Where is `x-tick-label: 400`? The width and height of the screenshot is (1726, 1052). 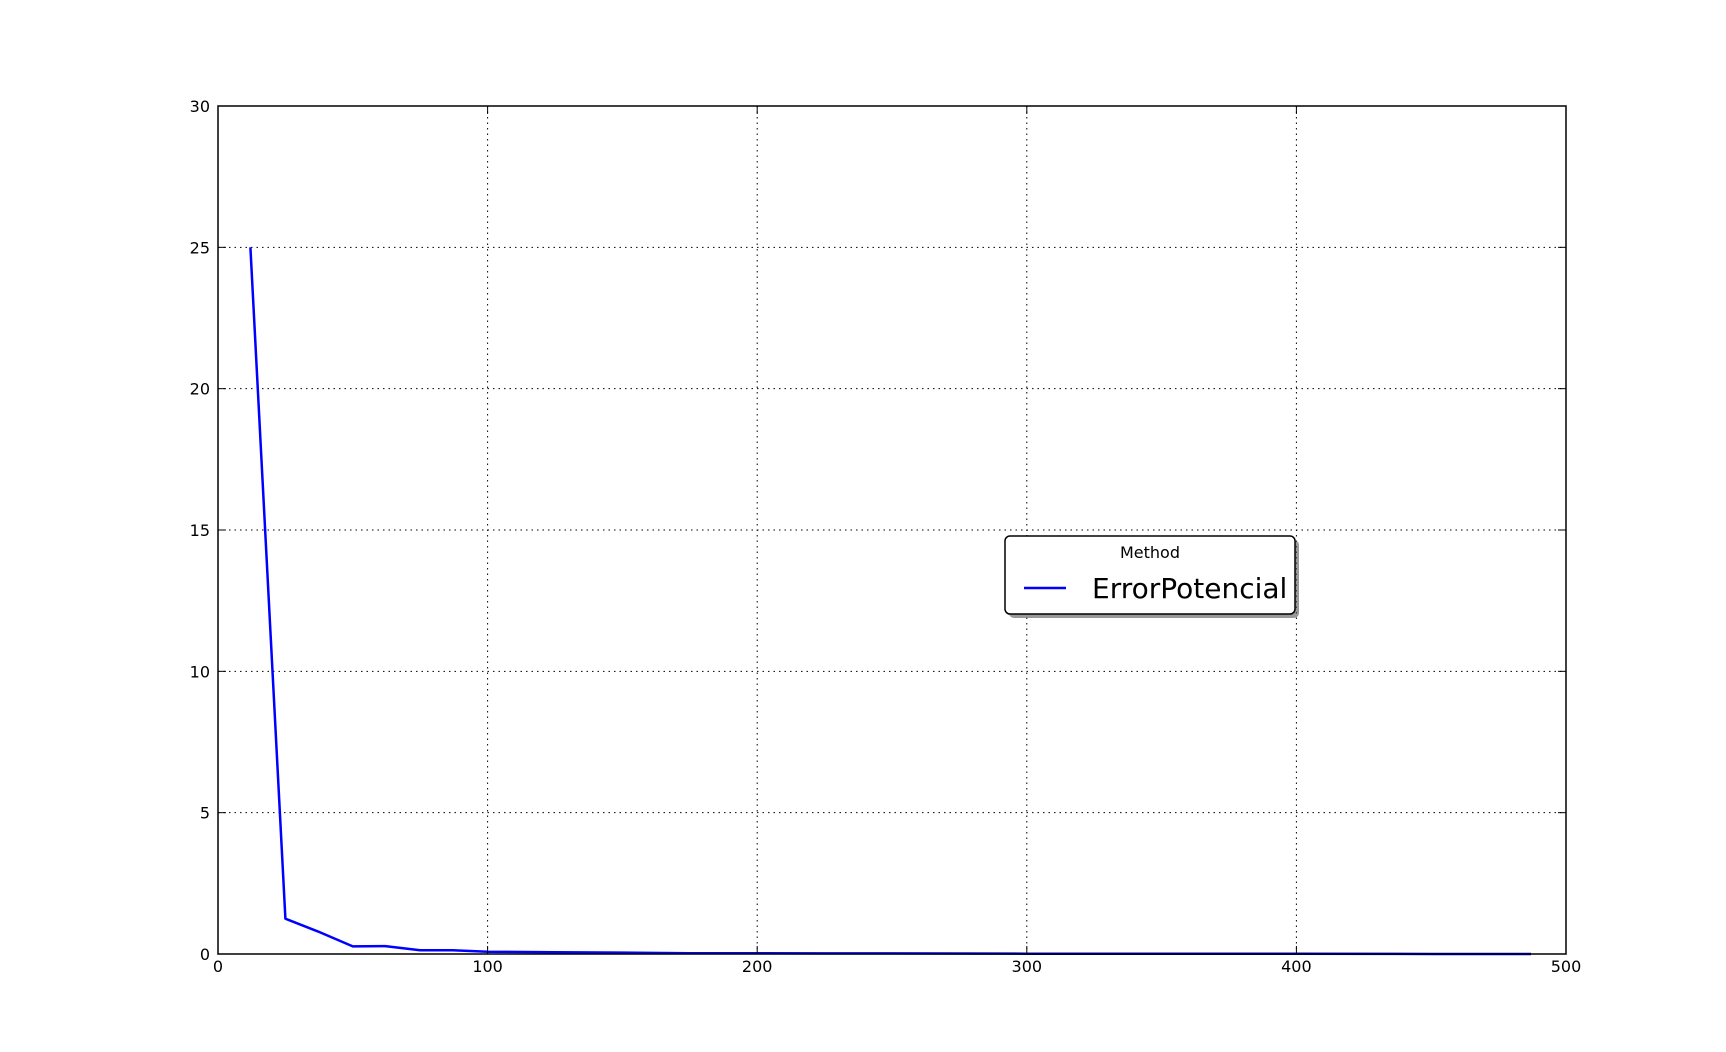
x-tick-label: 400 is located at coordinates (1296, 966).